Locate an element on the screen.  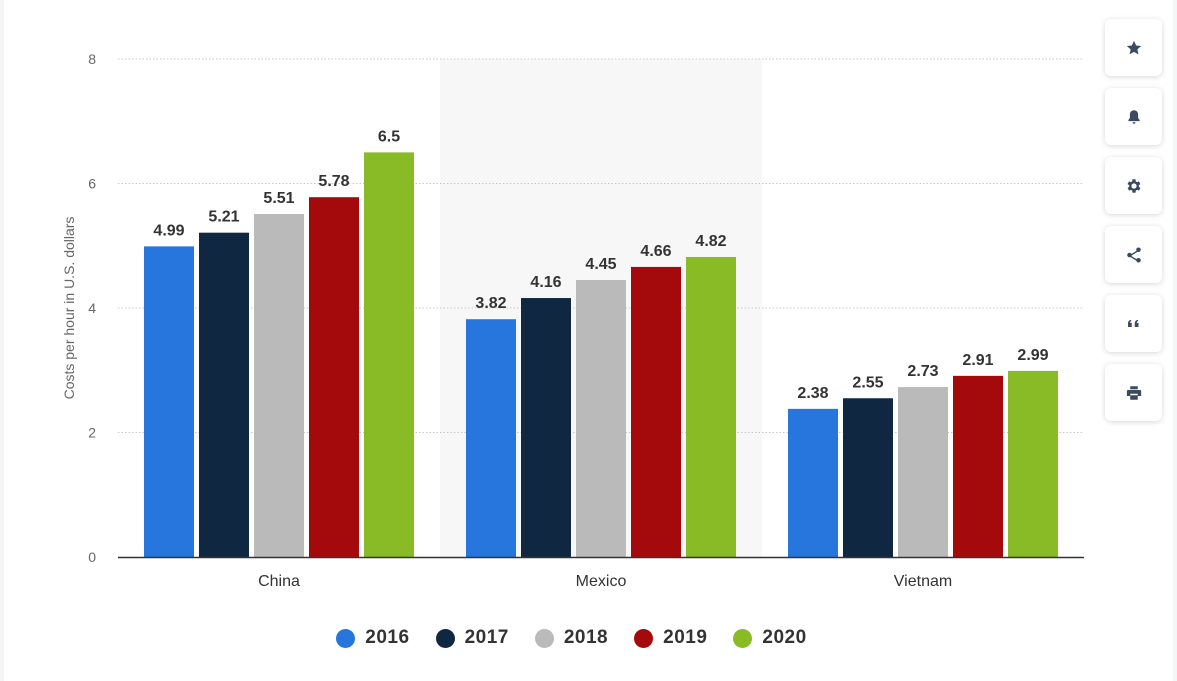
legend-label: 2017 is located at coordinates (486, 637).